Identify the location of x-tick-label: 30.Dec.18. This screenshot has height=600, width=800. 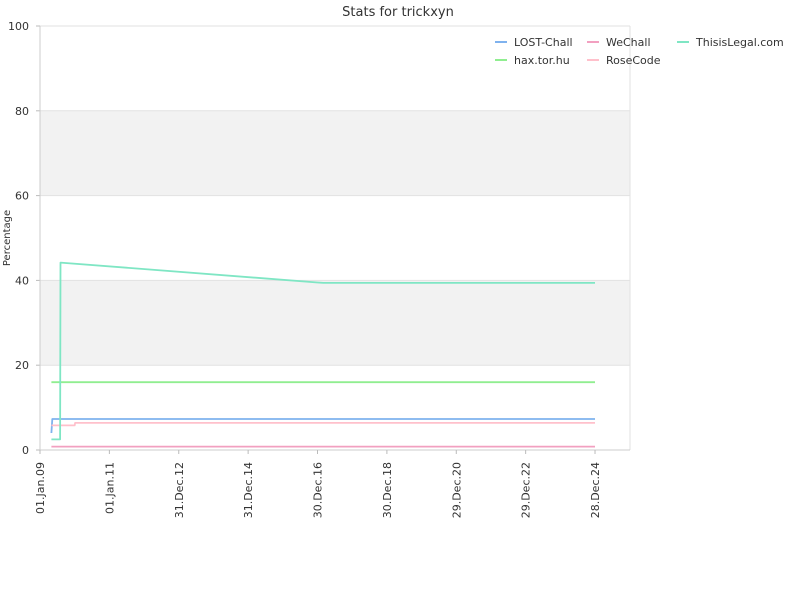
(387, 490).